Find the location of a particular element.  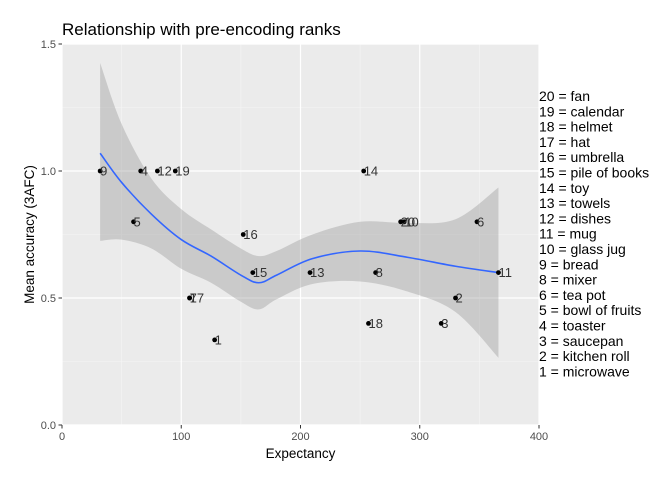

data-label-18: 18 is located at coordinates (375, 323).